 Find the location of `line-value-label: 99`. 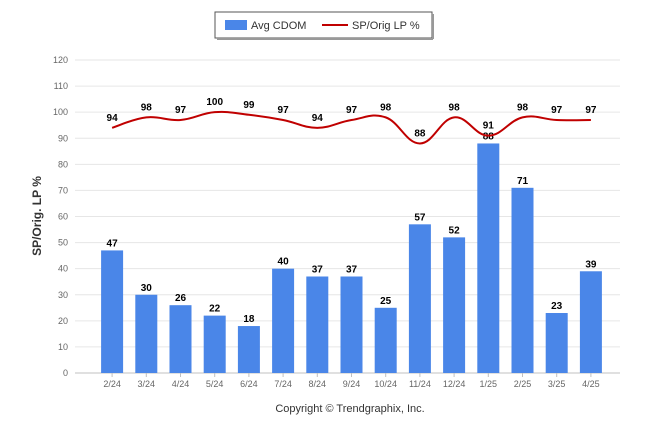

line-value-label: 99 is located at coordinates (249, 105).